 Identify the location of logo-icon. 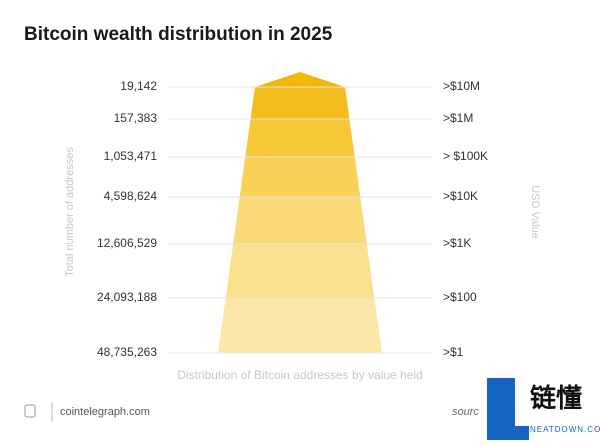
(30, 411).